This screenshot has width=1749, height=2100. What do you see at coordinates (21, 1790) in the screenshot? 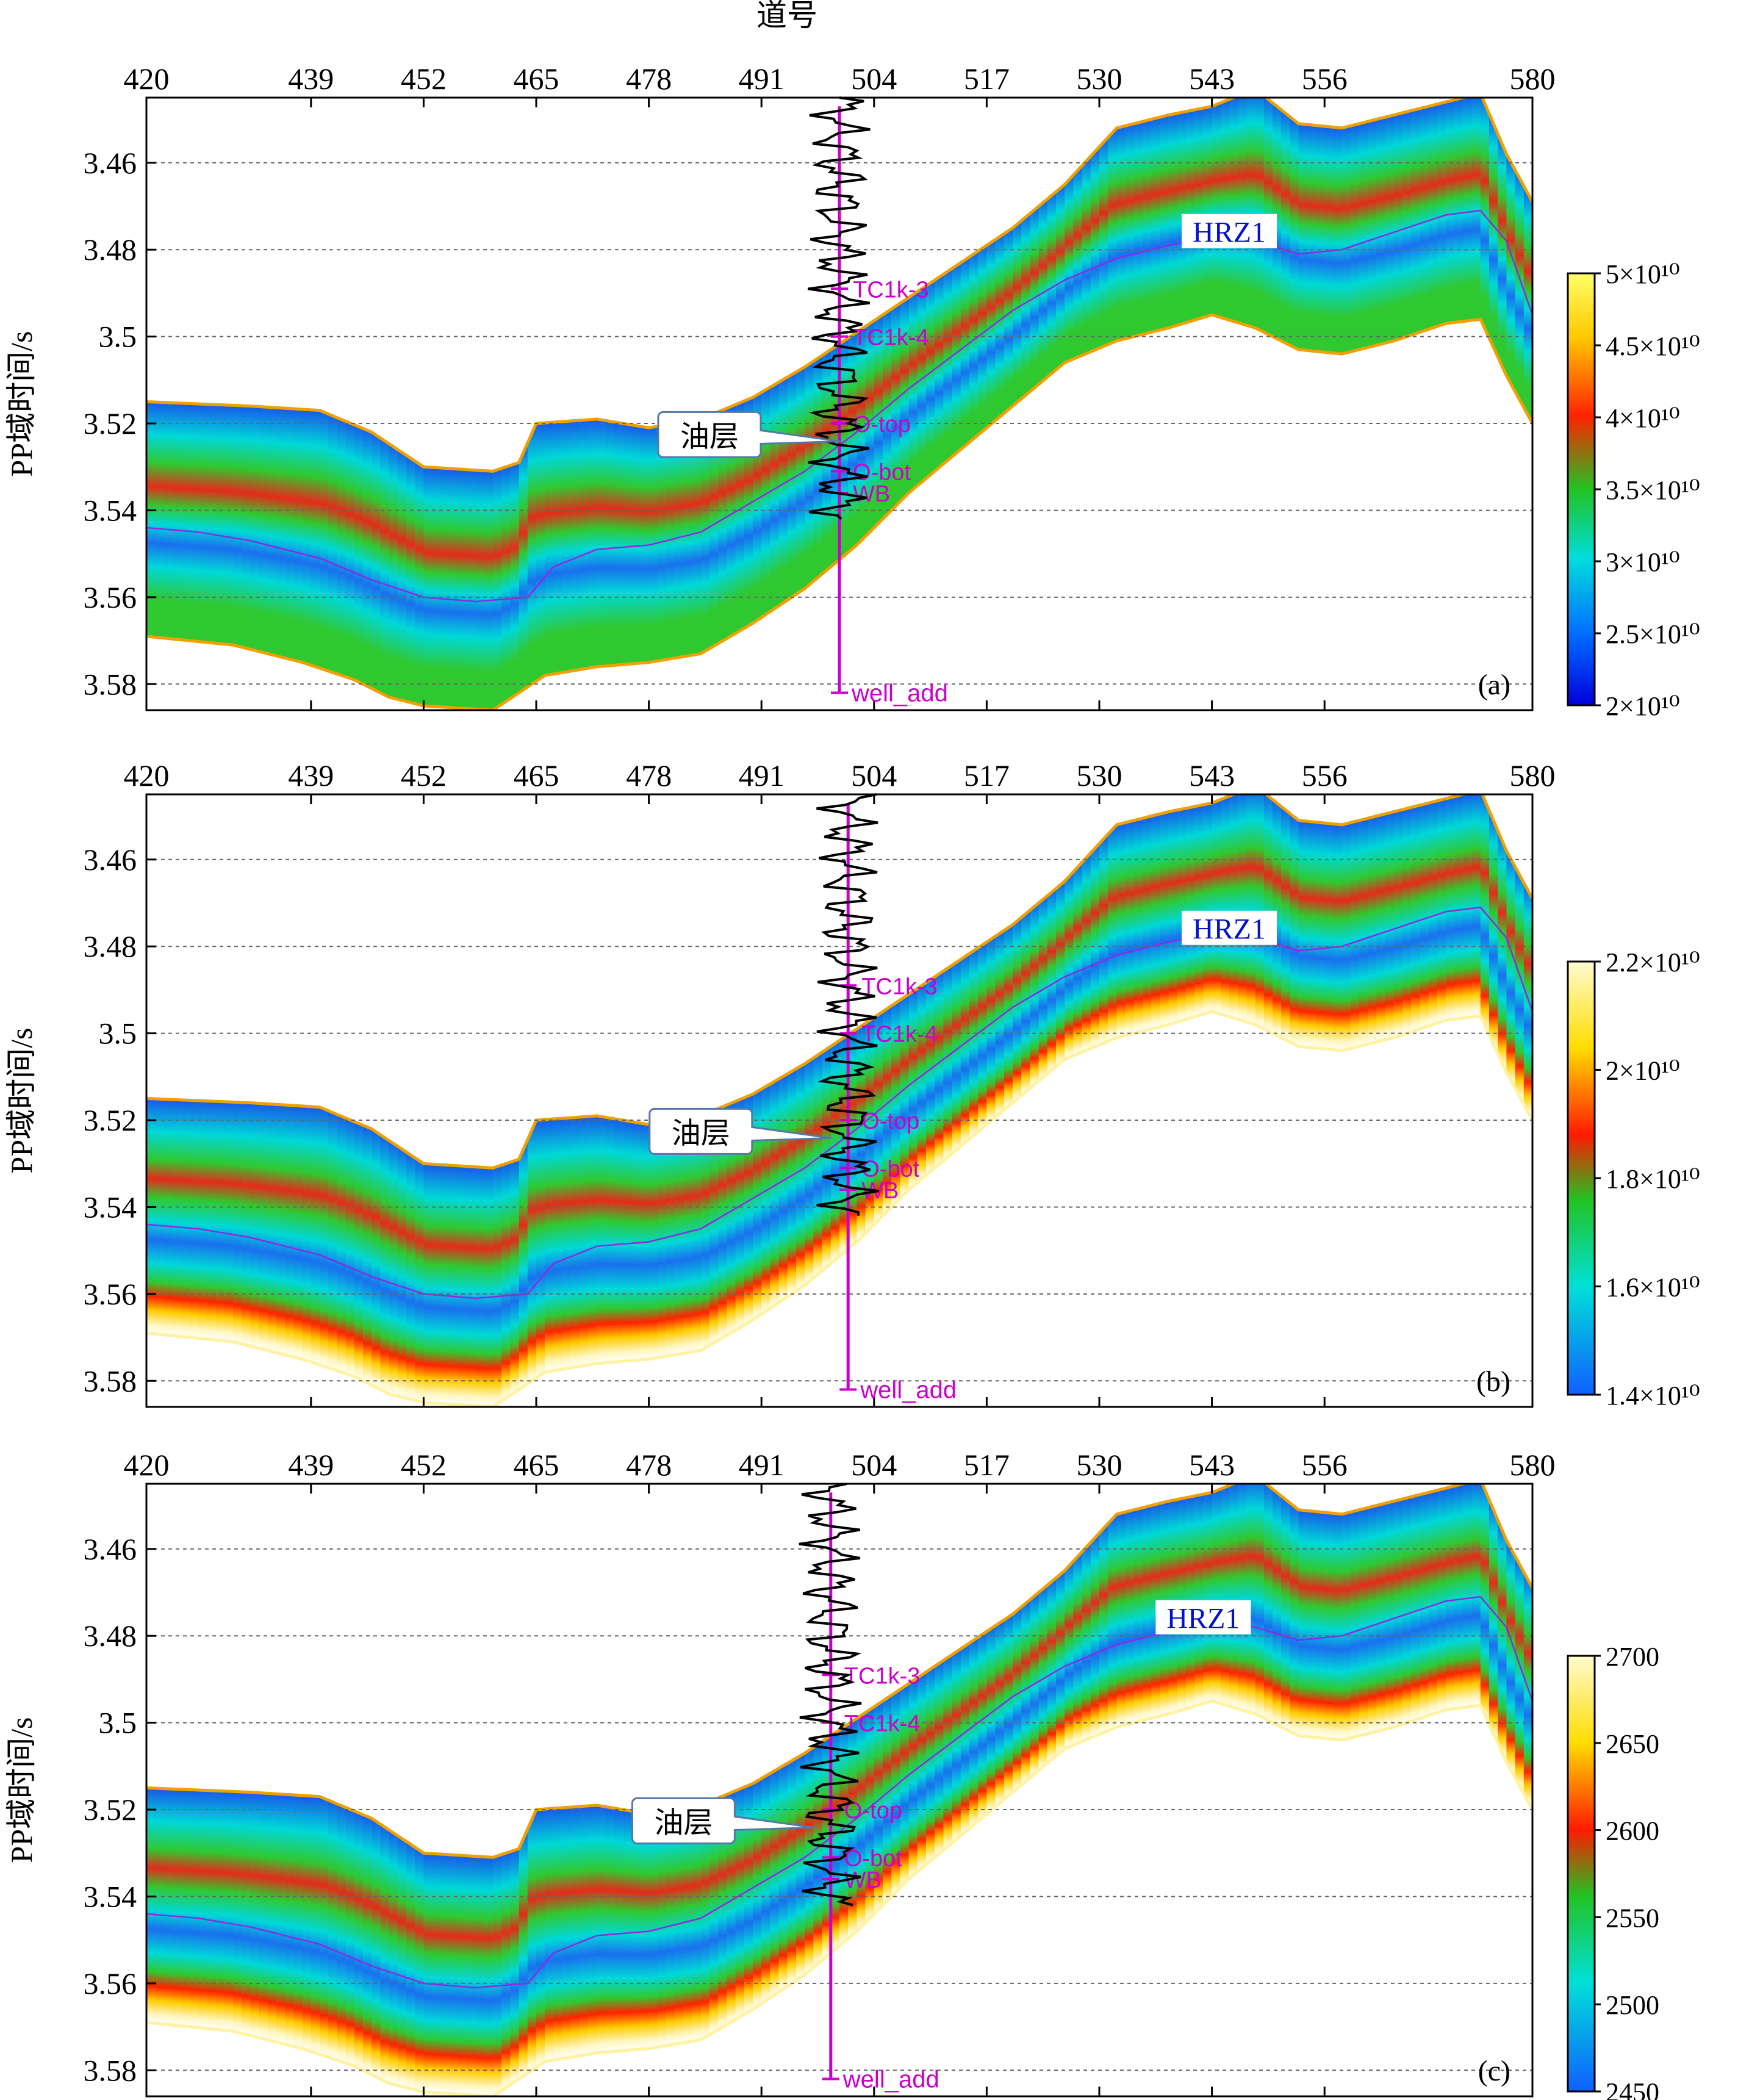
I see `y-axis-title: PP域时间/s` at bounding box center [21, 1790].